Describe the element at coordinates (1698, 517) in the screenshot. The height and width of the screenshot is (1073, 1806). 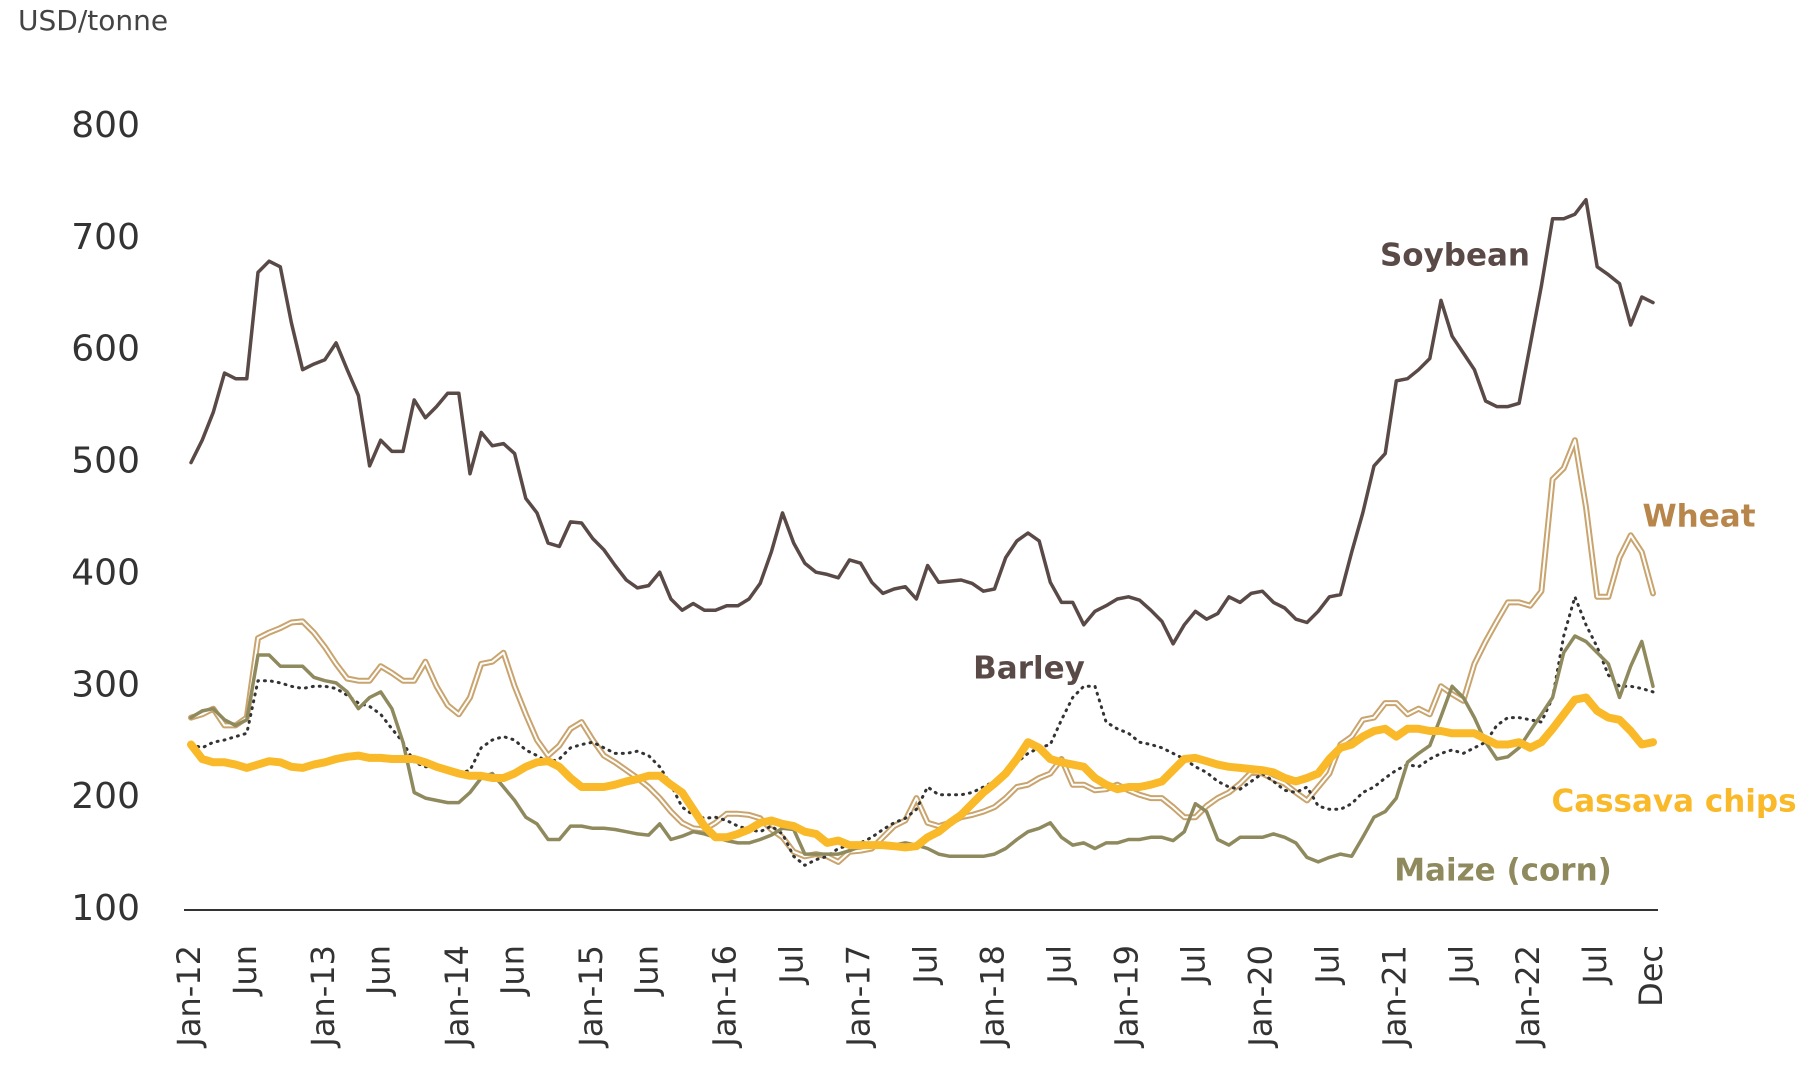
I see `series-label: Wheat` at that location.